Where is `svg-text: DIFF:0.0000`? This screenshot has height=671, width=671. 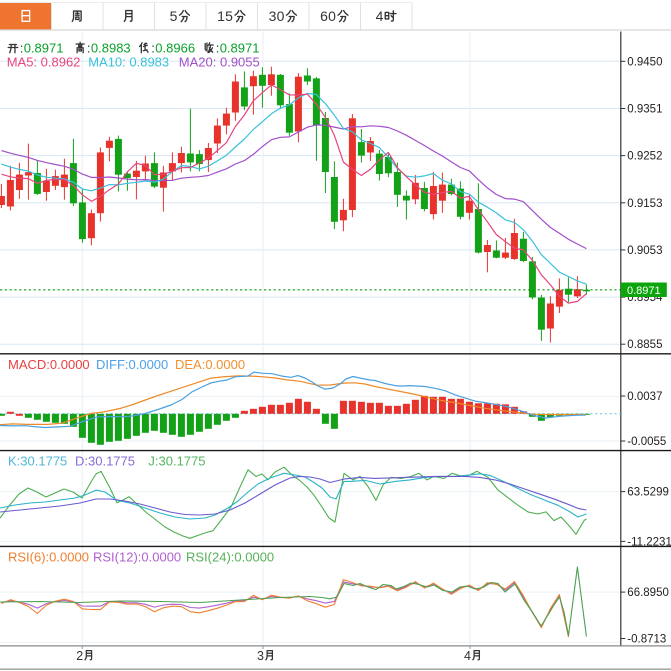 svg-text: DIFF:0.0000 is located at coordinates (132, 364).